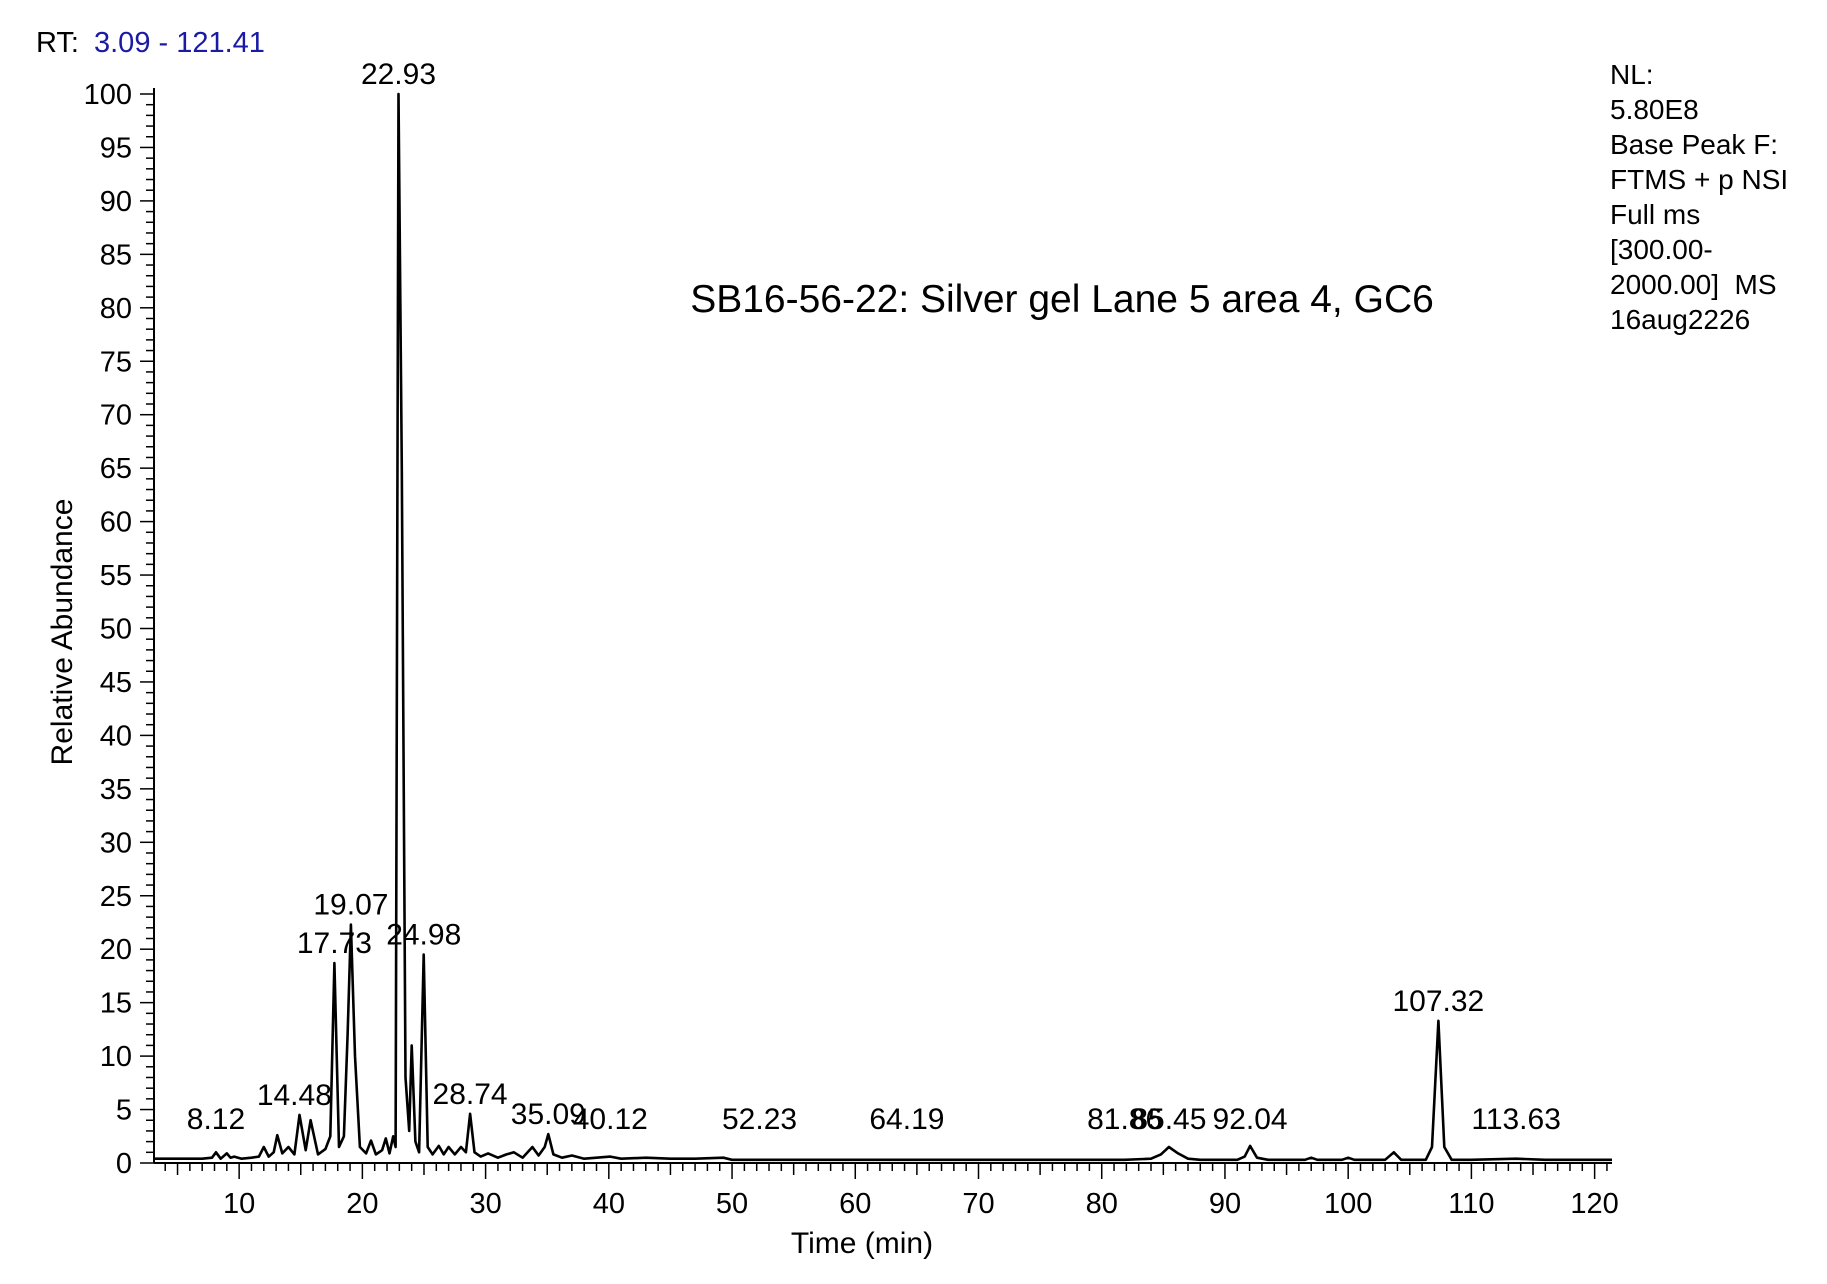 The width and height of the screenshot is (1827, 1284). I want to click on y-tick-label: 0, so click(124, 1164).